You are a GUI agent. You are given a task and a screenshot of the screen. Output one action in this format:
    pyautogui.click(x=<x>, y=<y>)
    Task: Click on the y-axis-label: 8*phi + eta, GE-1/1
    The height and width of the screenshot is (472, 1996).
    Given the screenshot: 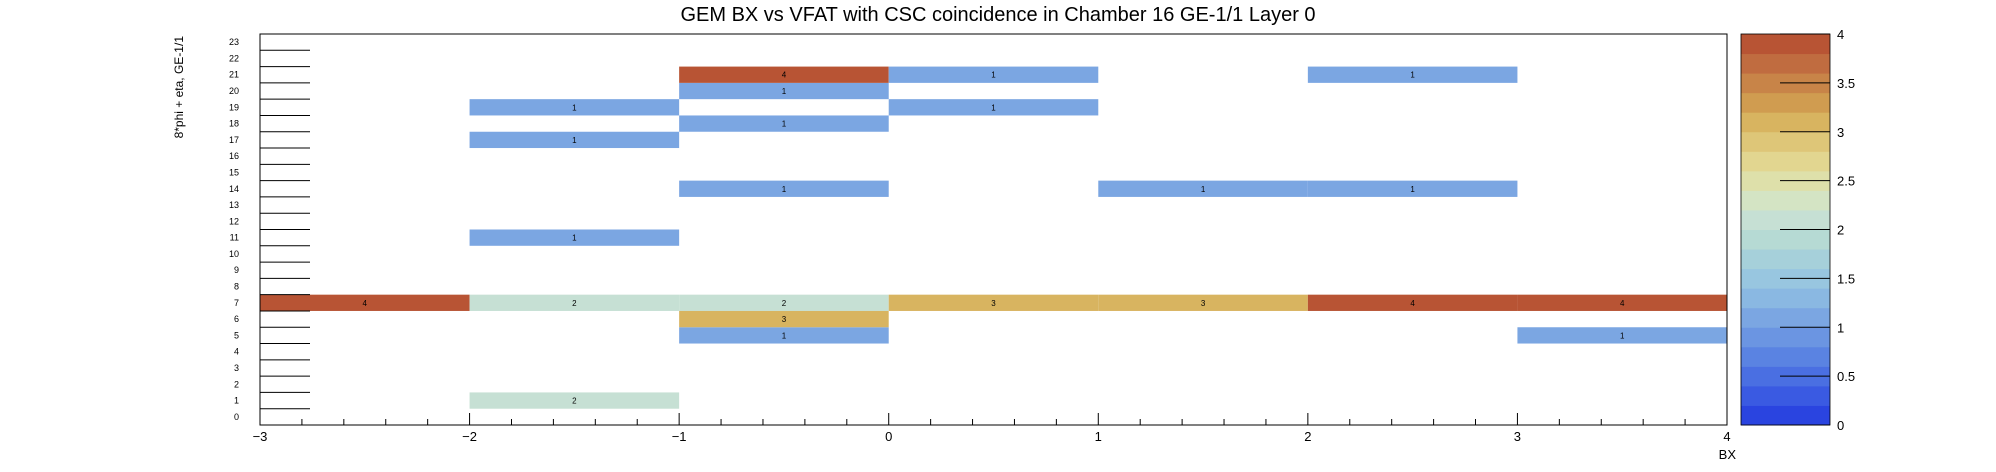 What is the action you would take?
    pyautogui.click(x=179, y=87)
    